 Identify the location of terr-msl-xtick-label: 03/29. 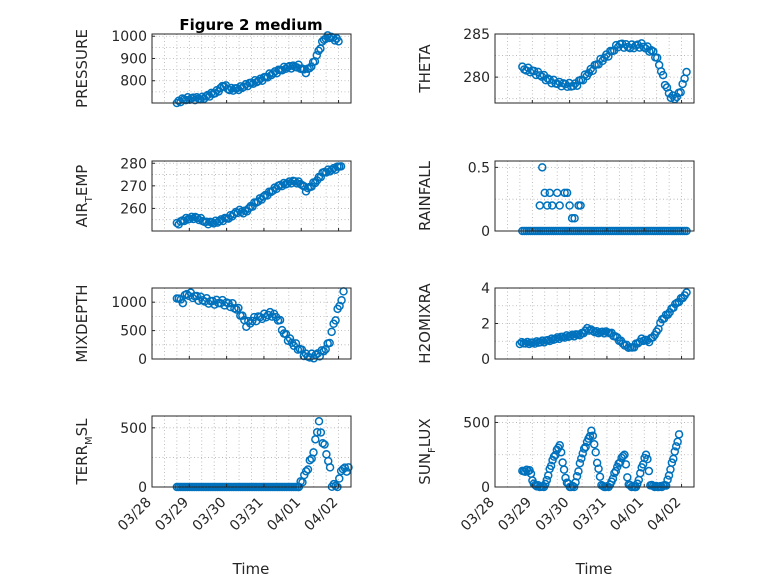
(172, 515).